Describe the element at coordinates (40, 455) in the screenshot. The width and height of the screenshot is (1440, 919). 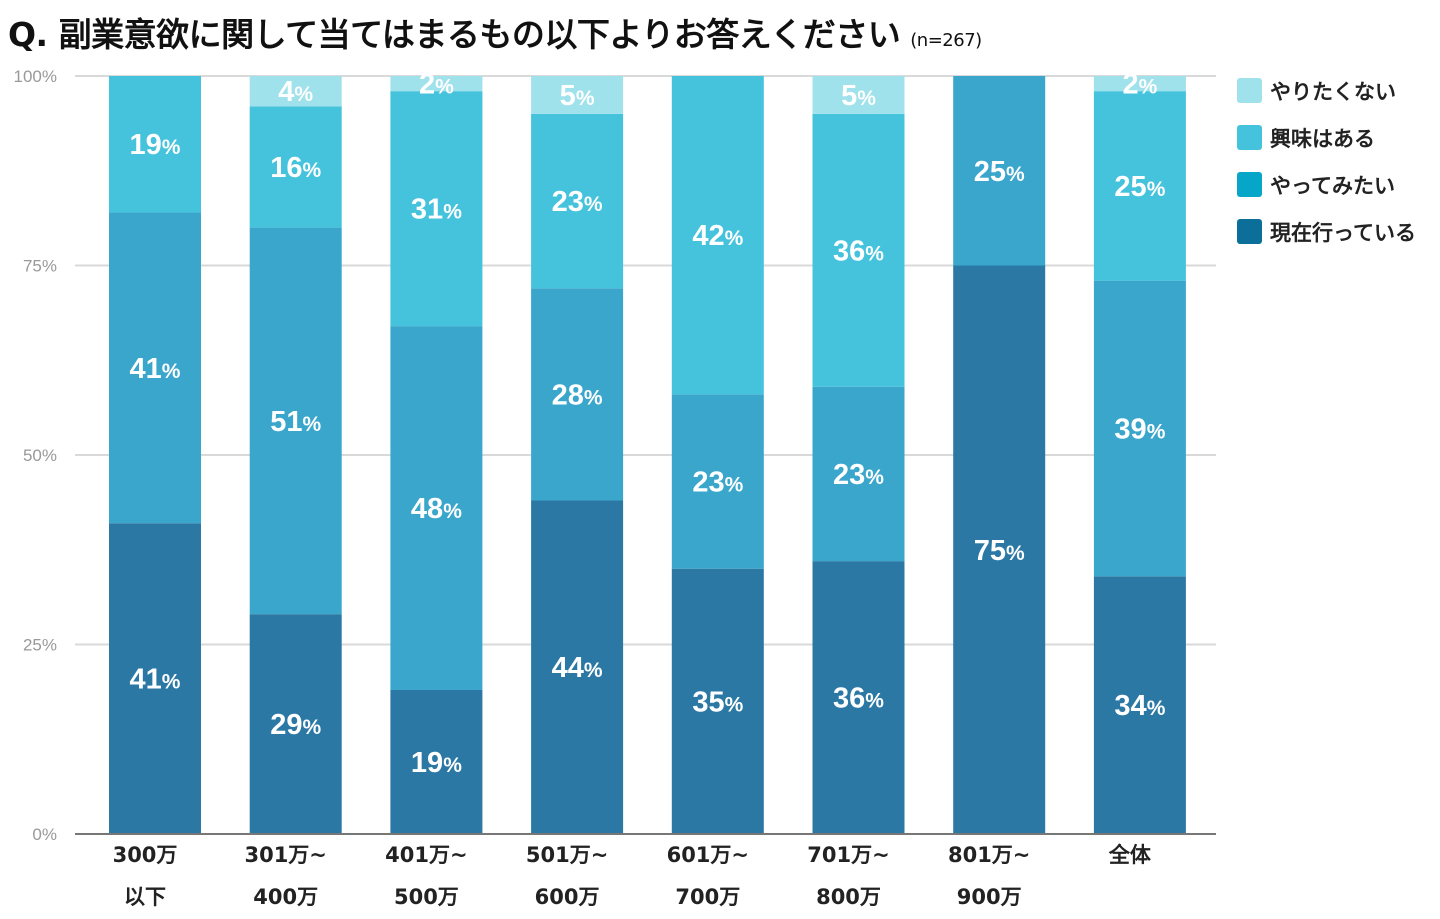
I see `y-tick-label: 50%` at that location.